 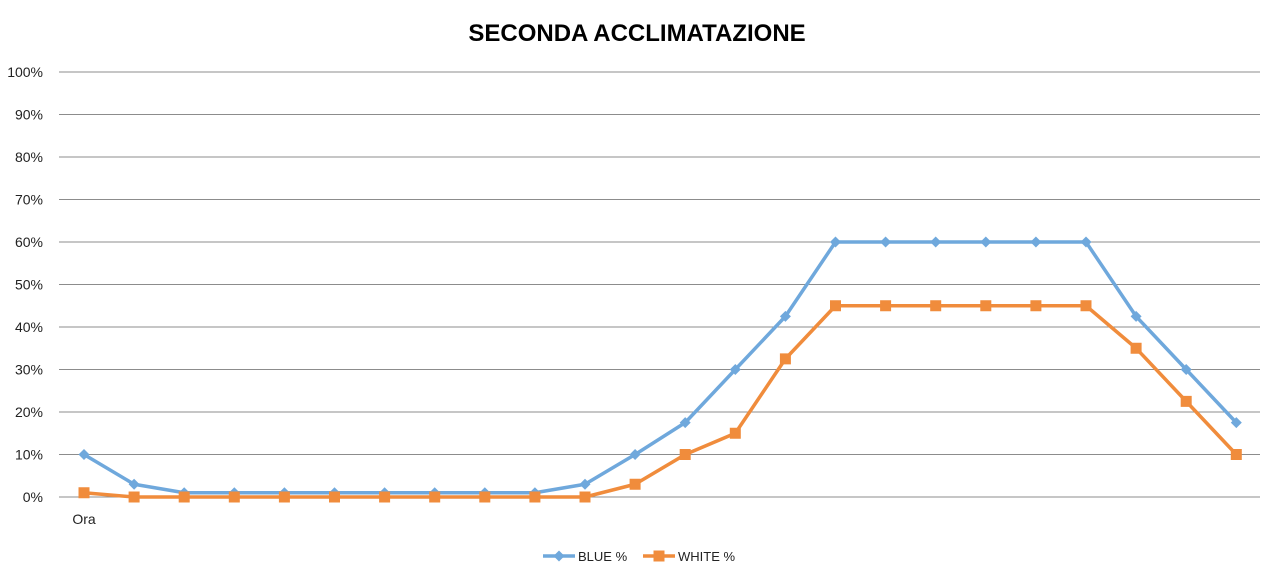 What do you see at coordinates (29, 157) in the screenshot?
I see `y-tick-label: 80%` at bounding box center [29, 157].